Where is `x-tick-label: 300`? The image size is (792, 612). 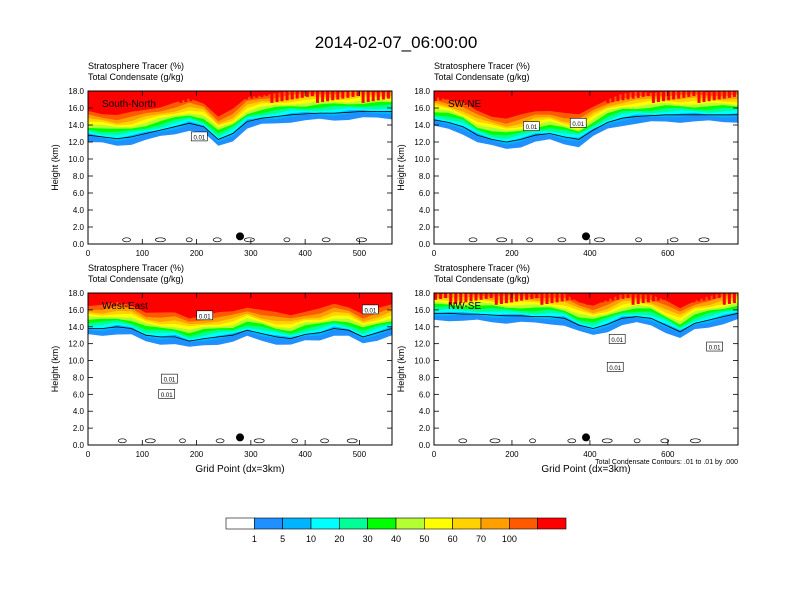
x-tick-label: 300 is located at coordinates (251, 454).